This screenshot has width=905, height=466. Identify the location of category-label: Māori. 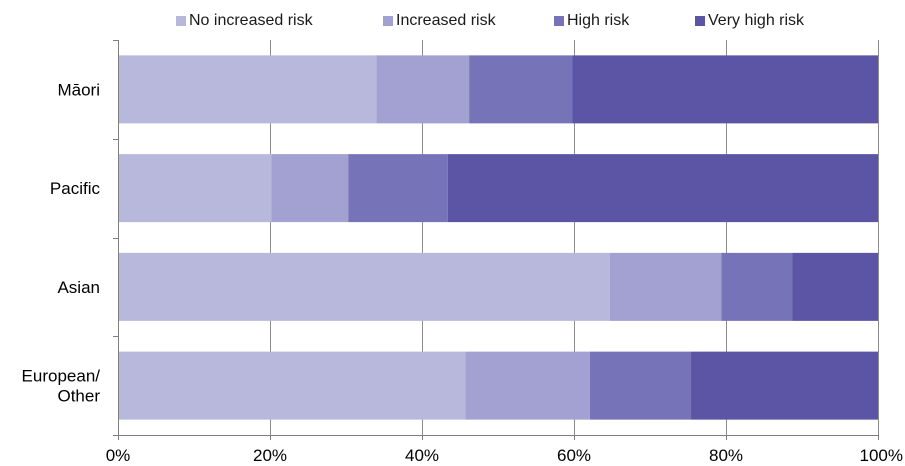
(78, 89).